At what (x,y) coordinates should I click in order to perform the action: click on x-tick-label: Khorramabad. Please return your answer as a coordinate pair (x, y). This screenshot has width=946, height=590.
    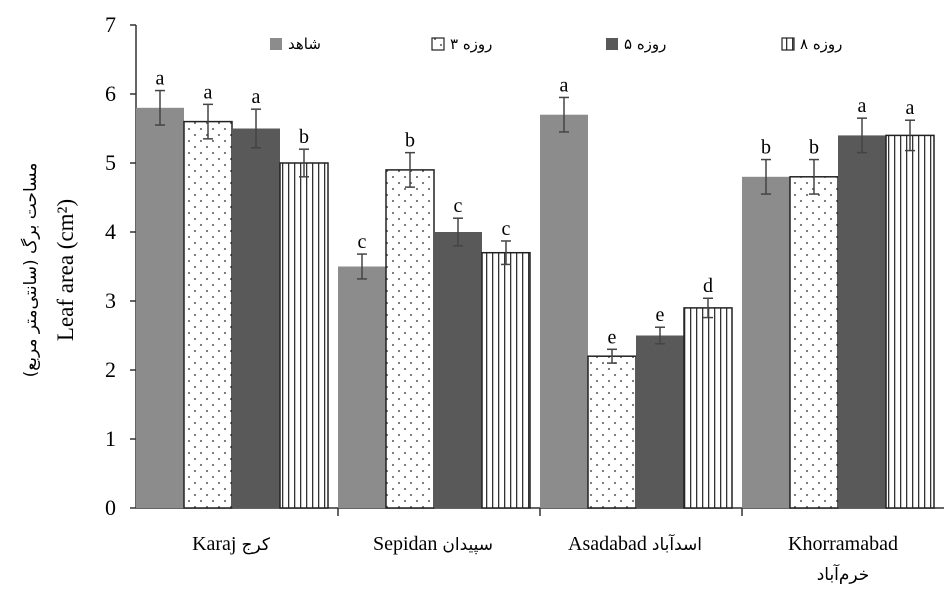
    Looking at the image, I should click on (843, 544).